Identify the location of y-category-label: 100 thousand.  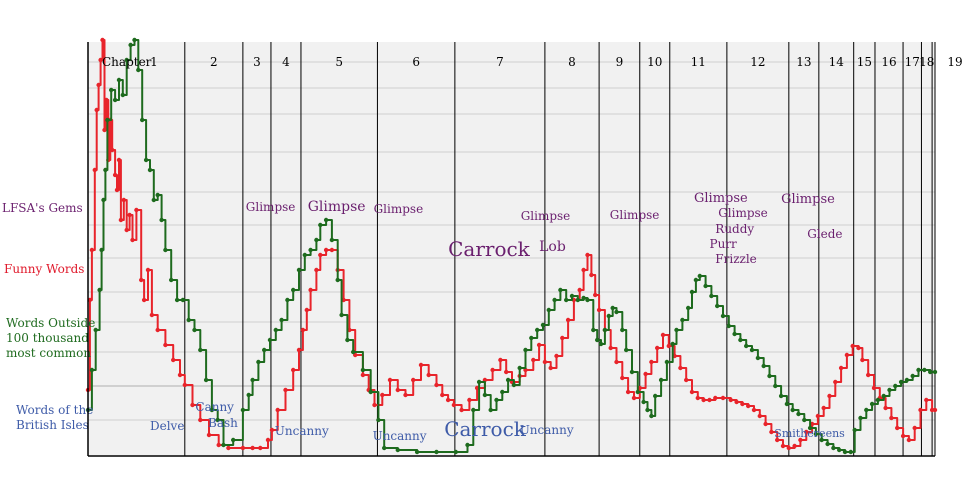
(47, 338).